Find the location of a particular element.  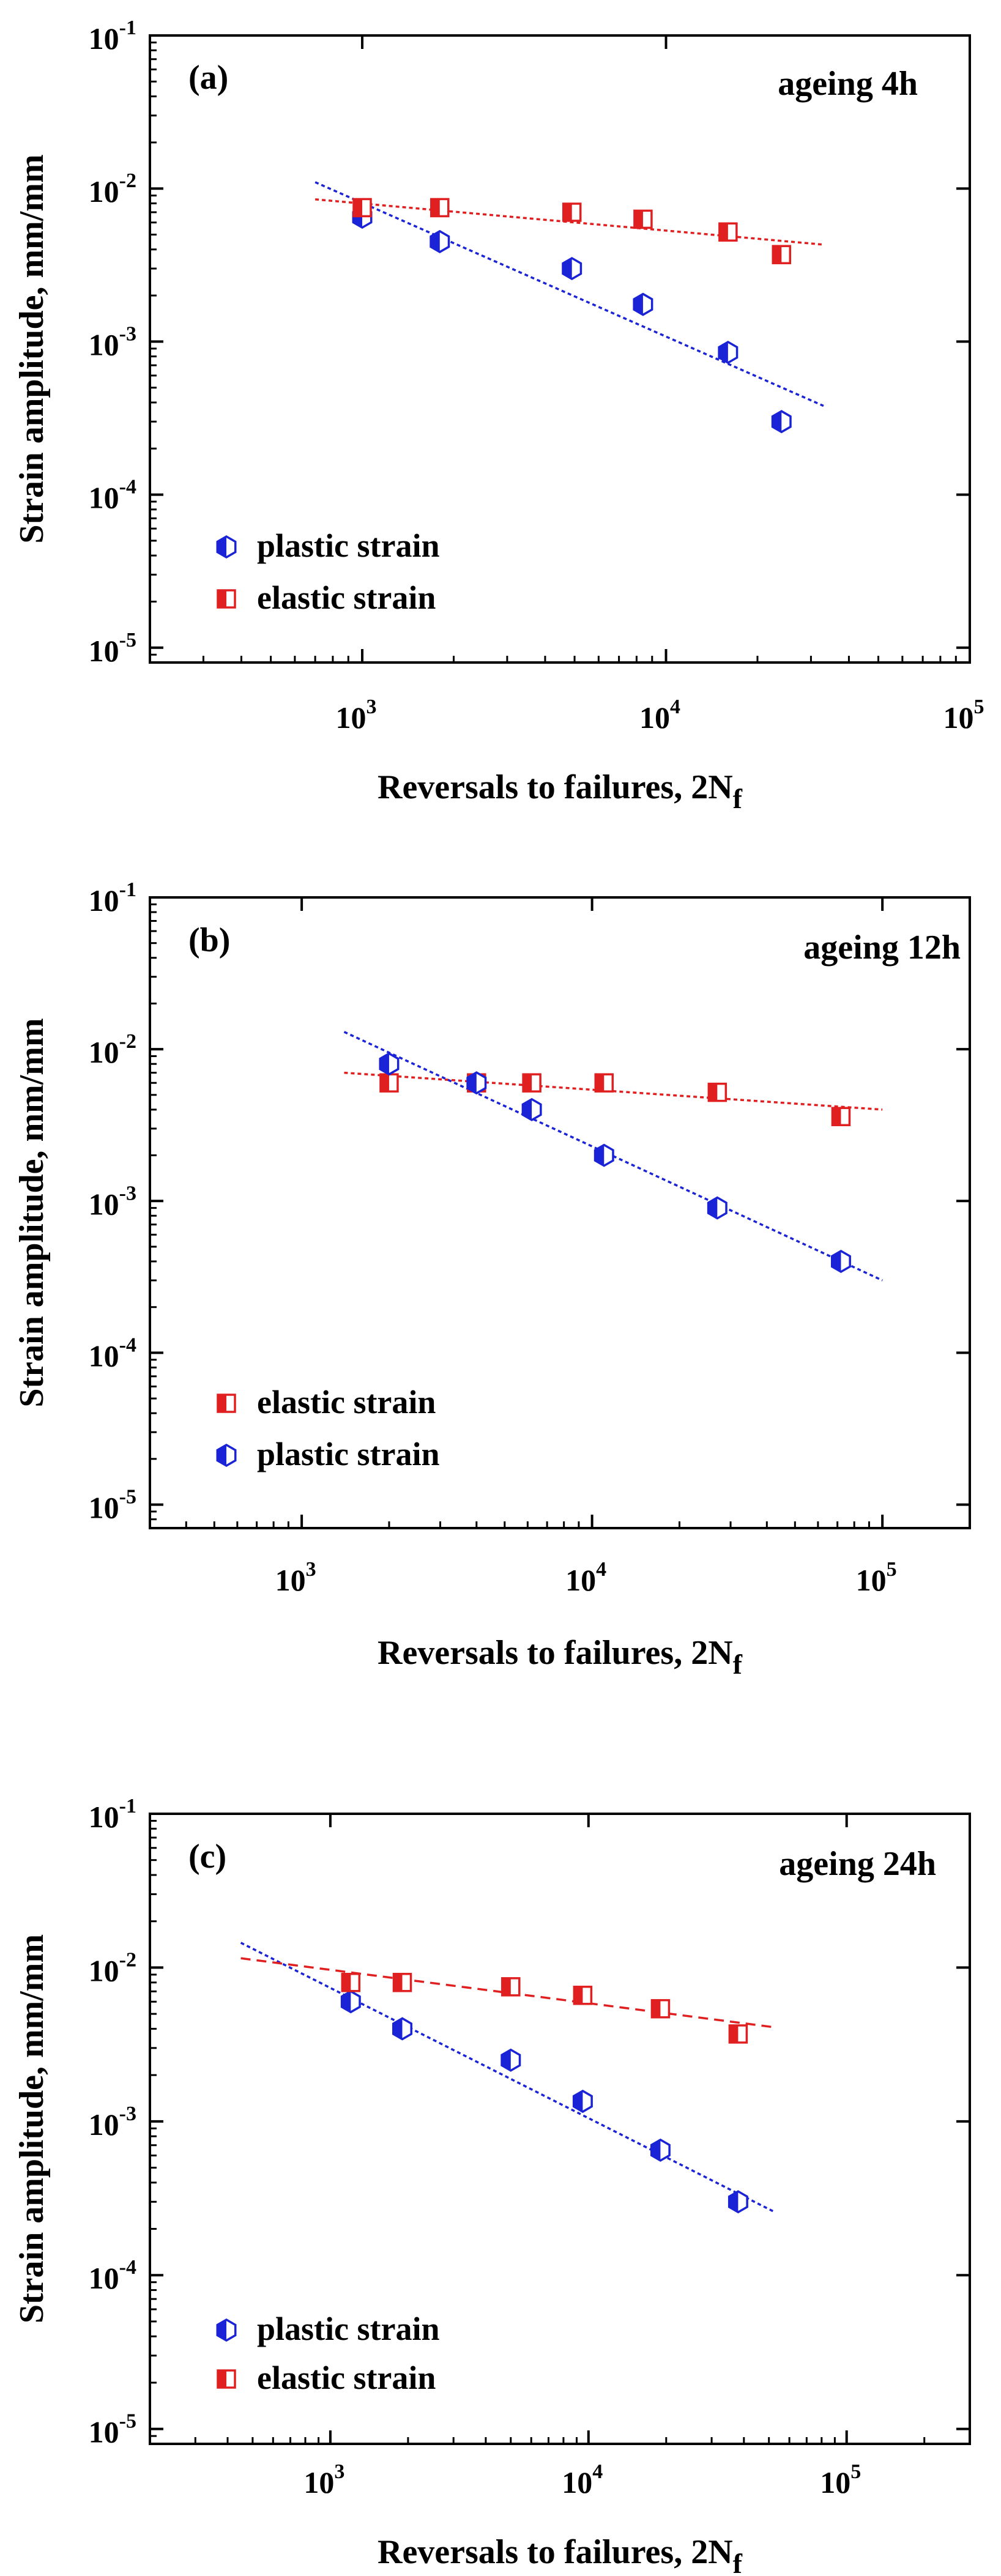

elastic-fit-line is located at coordinates (507, 1993).